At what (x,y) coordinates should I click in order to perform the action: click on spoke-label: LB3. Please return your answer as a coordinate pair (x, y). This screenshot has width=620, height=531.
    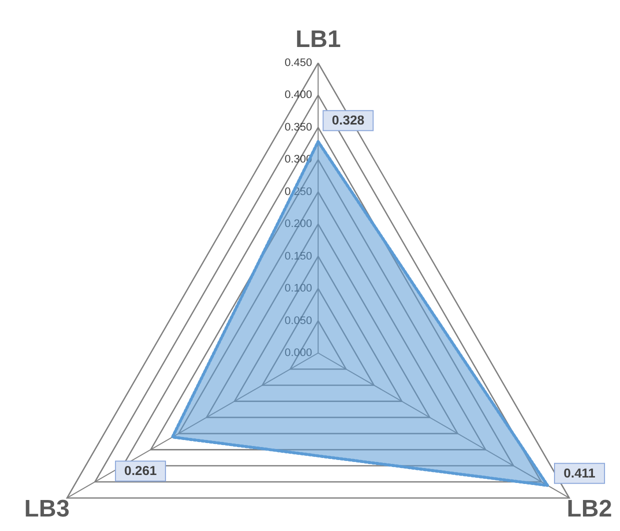
    Looking at the image, I should click on (47, 509).